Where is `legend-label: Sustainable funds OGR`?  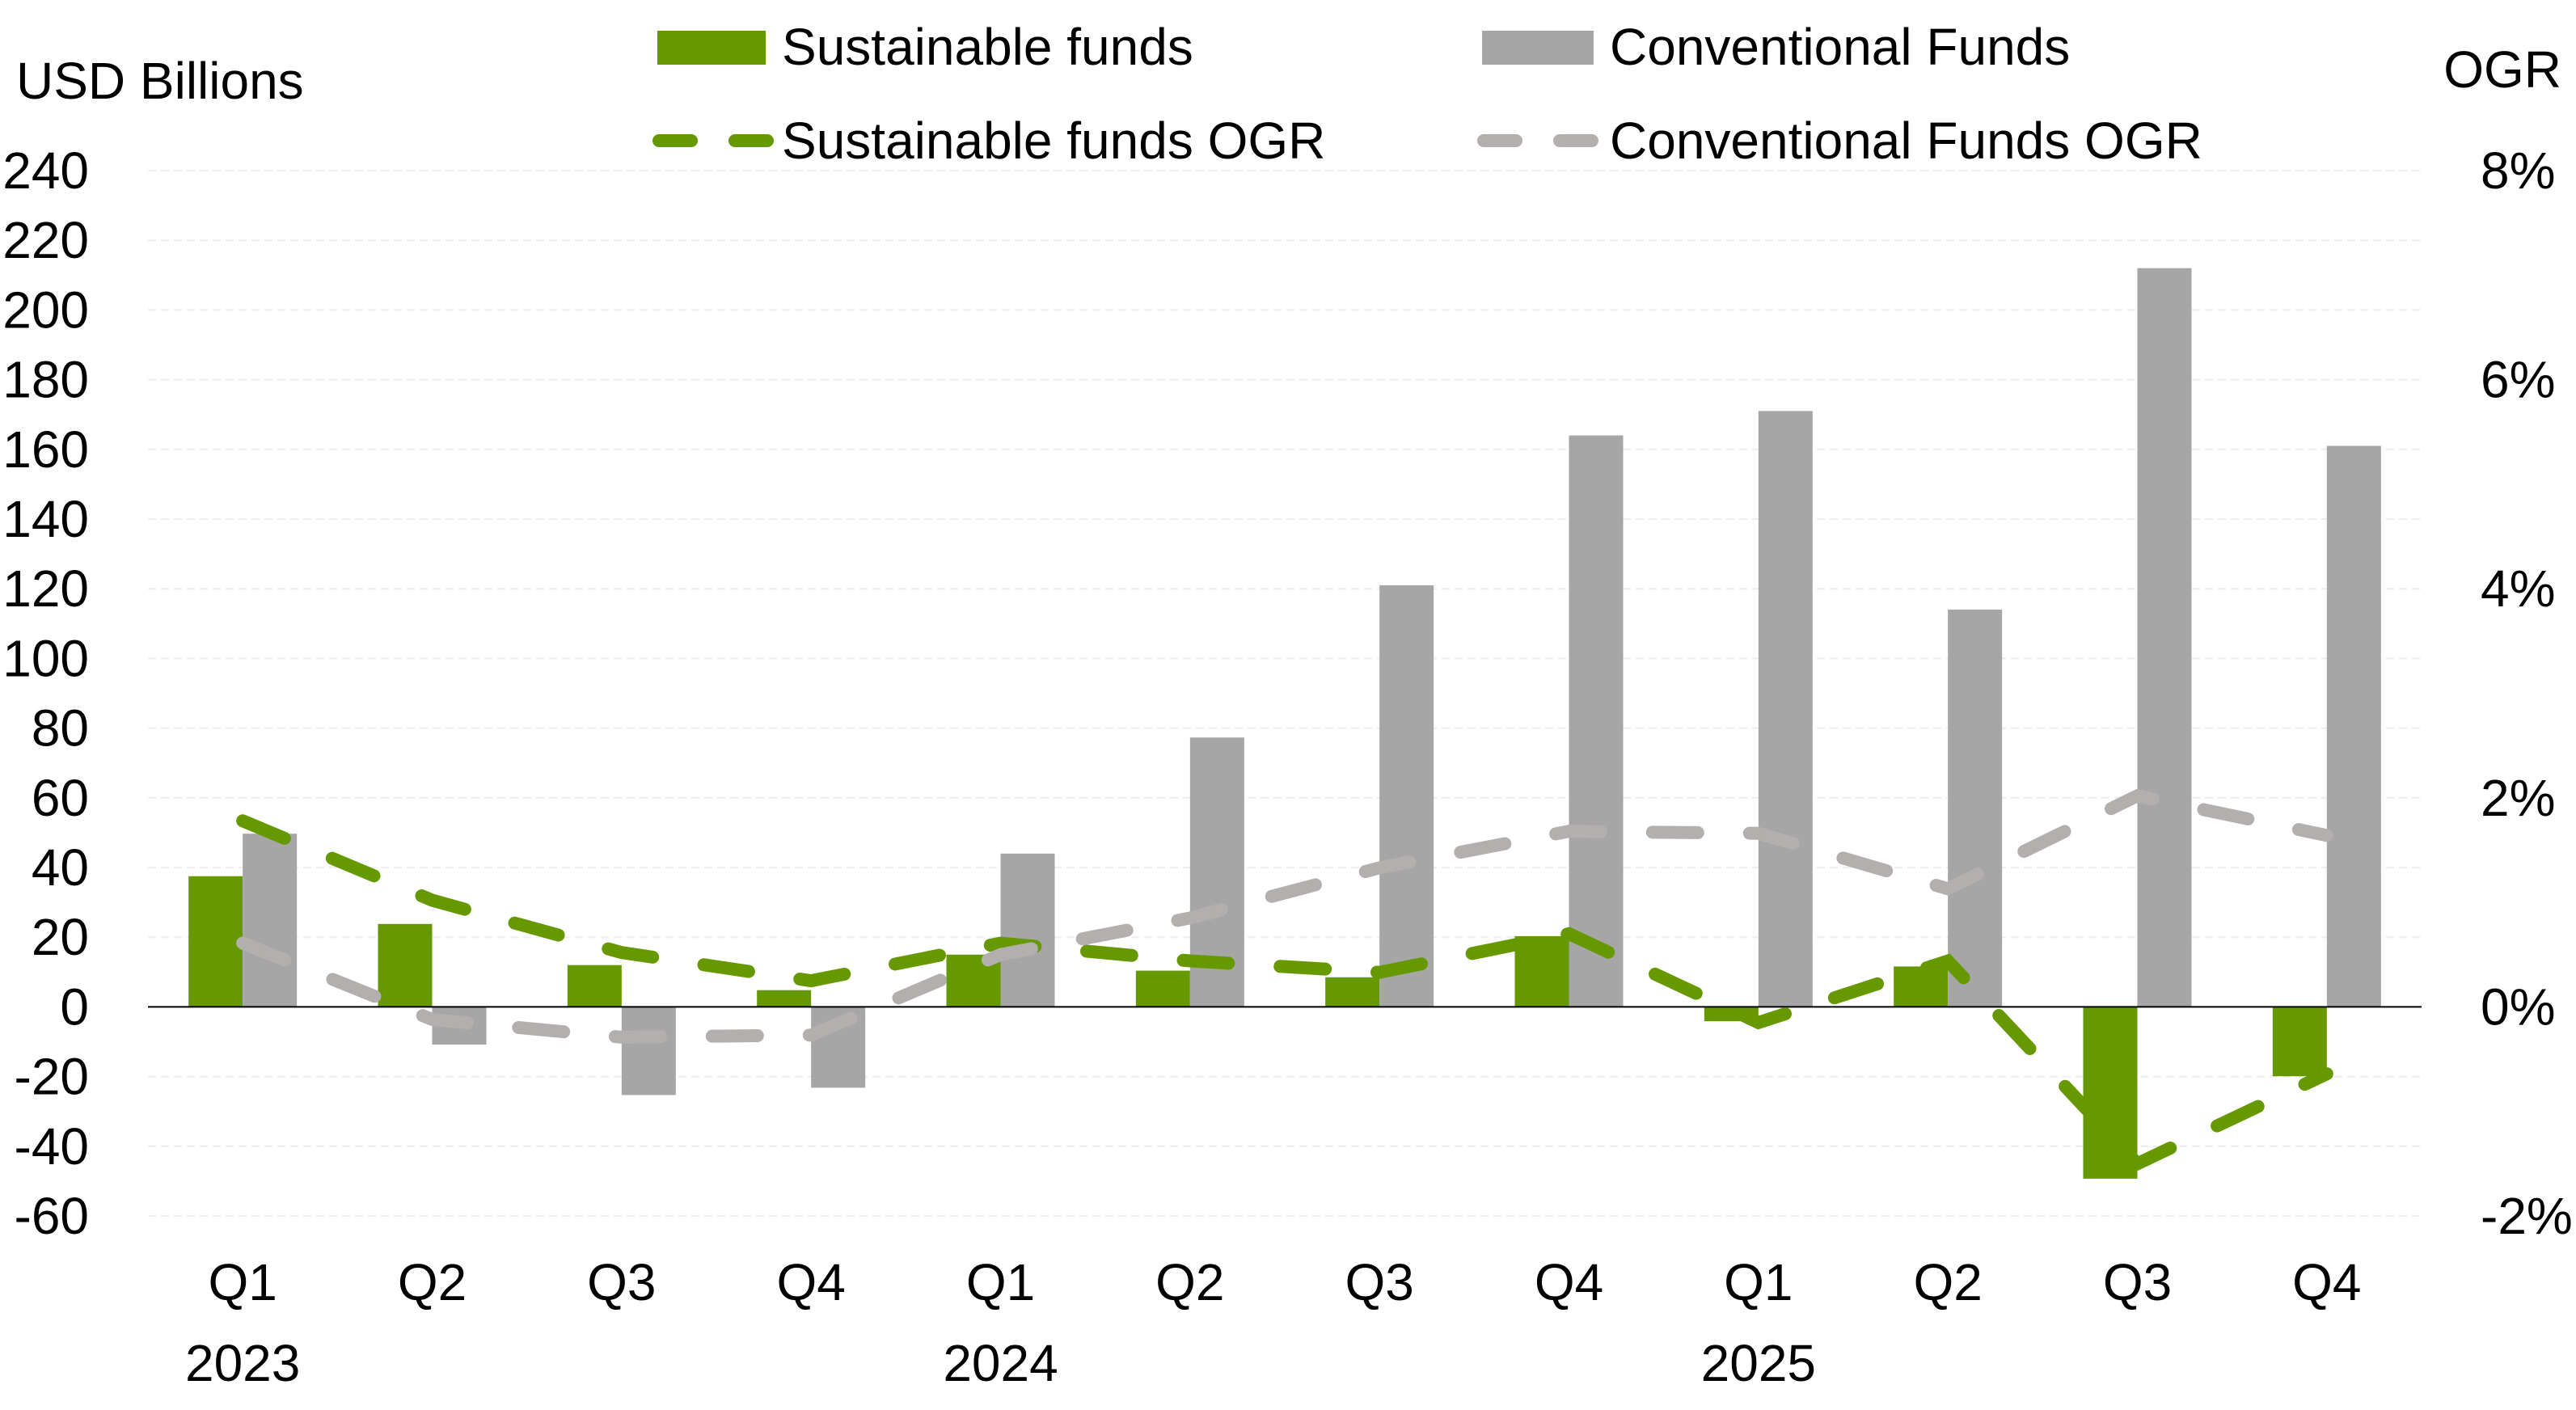
legend-label: Sustainable funds OGR is located at coordinates (1053, 141).